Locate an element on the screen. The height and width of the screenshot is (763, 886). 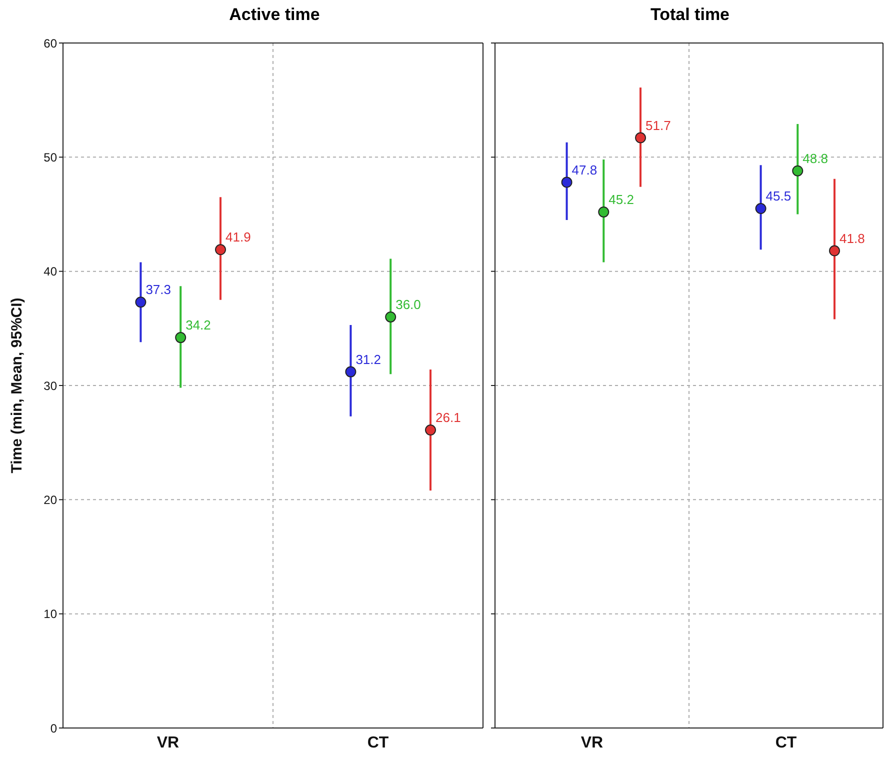
data-label: 45.5 is located at coordinates (779, 196).